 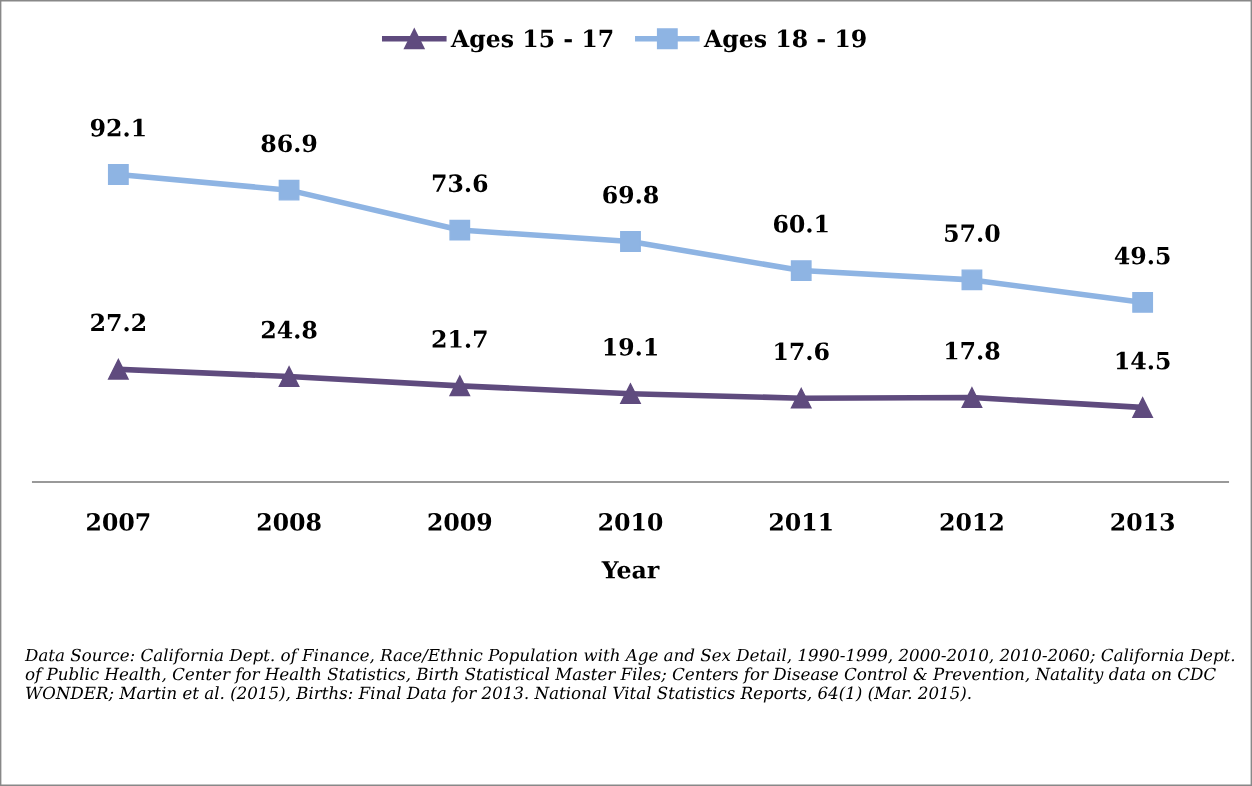 I want to click on data-label: 69.8, so click(x=630, y=194).